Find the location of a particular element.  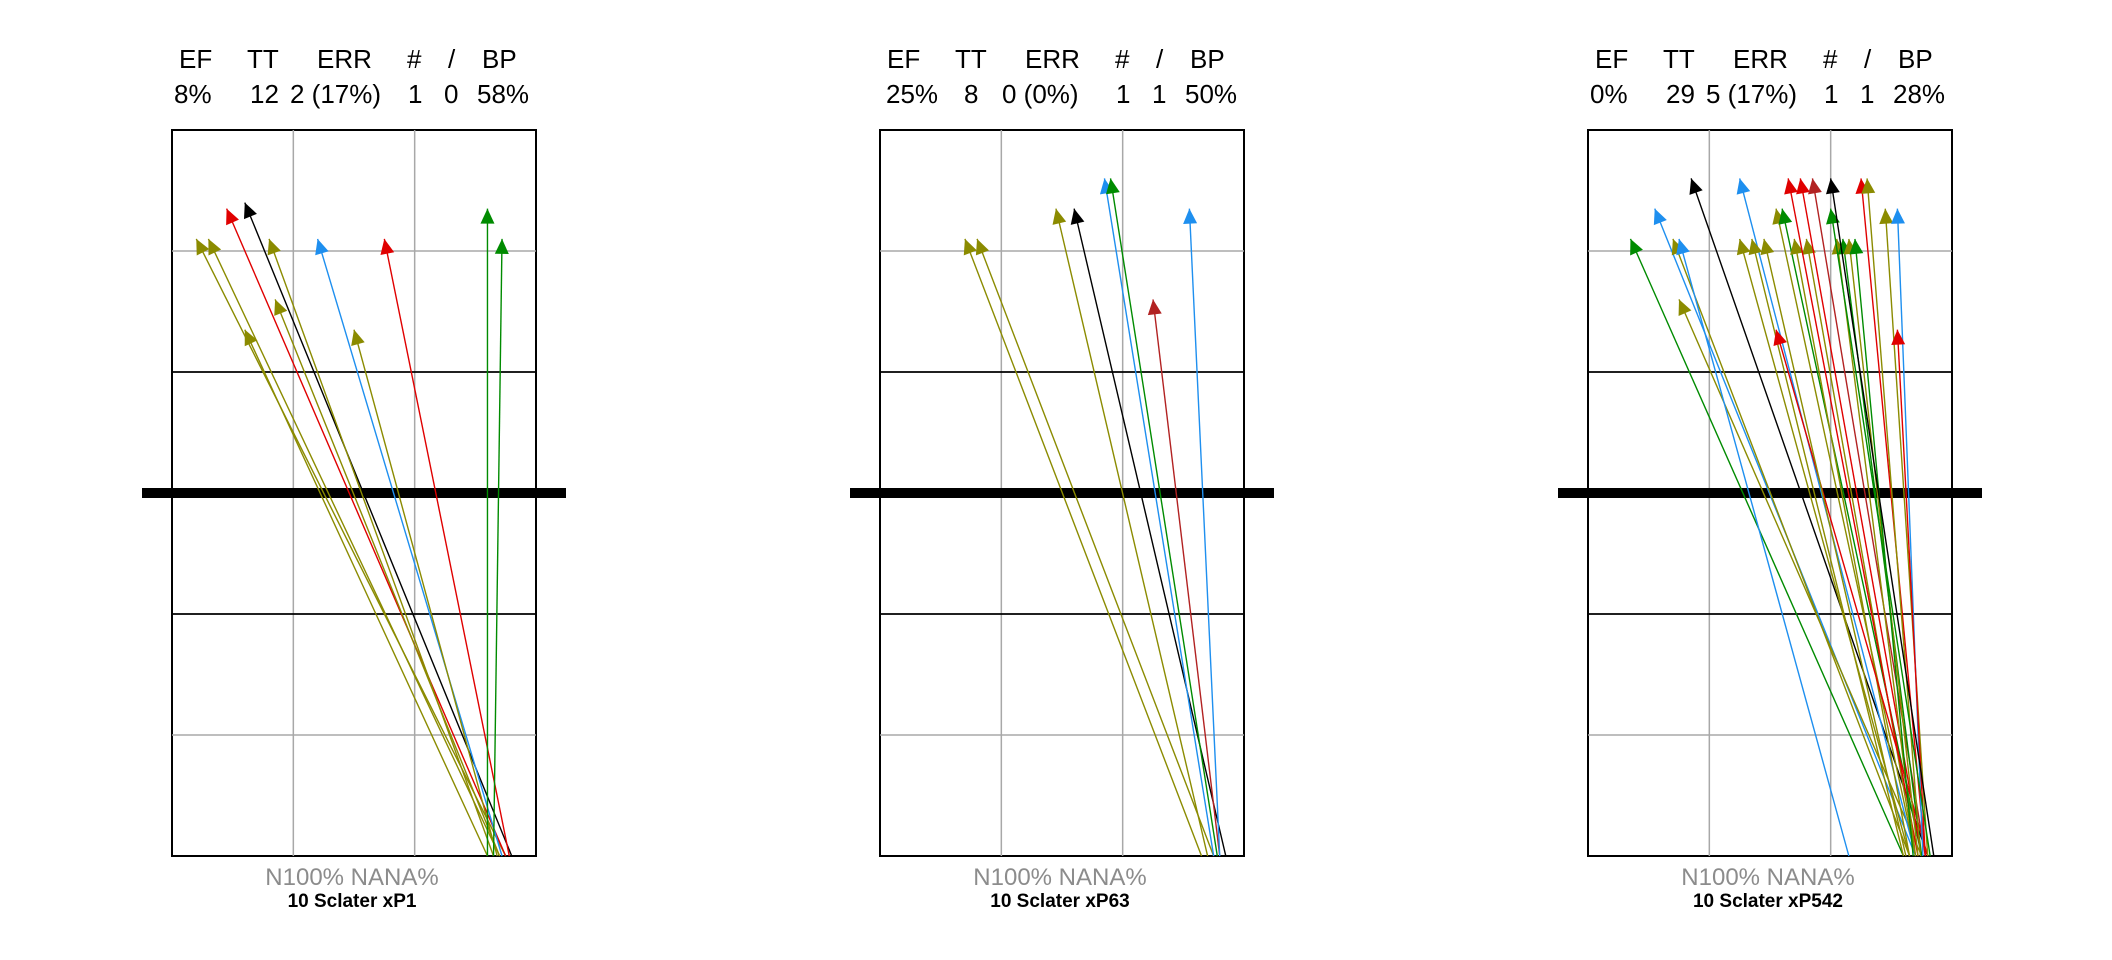

footer-line2: 10 Sclater xP1 is located at coordinates (352, 901).